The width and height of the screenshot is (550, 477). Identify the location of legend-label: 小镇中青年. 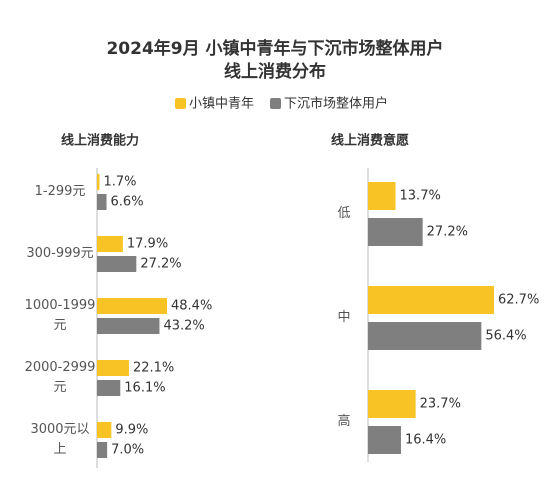
(221, 104).